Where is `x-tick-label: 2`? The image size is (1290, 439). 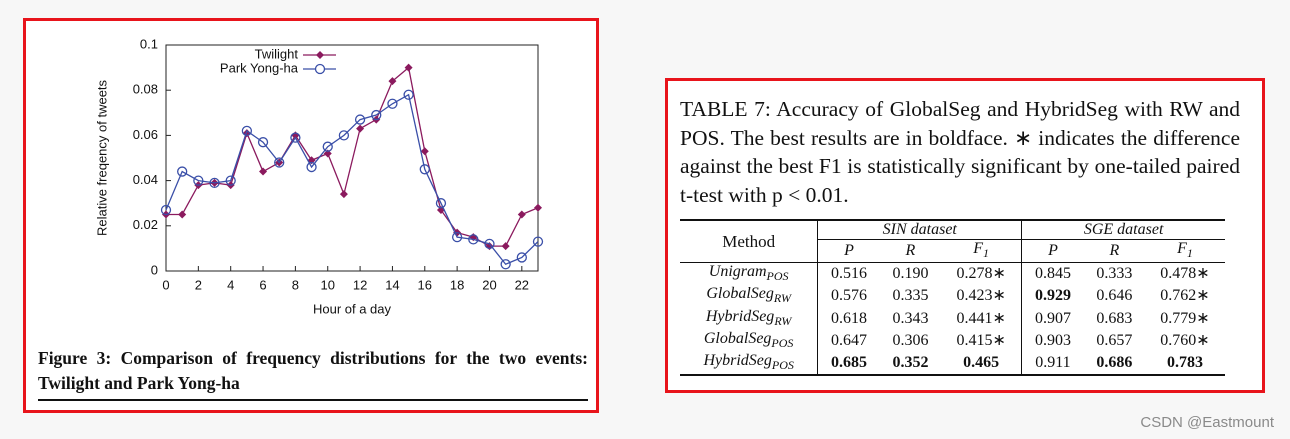
x-tick-label: 2 is located at coordinates (198, 284).